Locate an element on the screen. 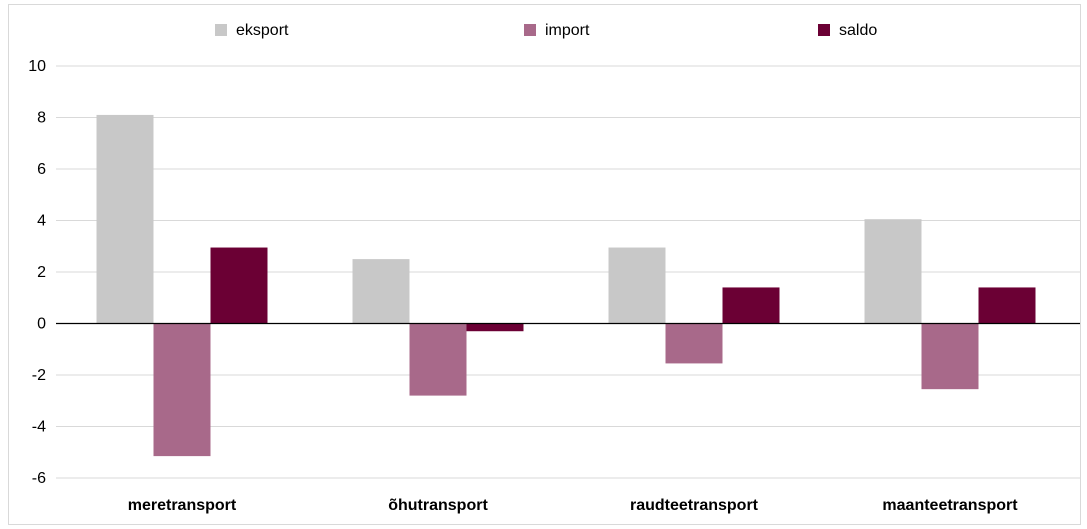 This screenshot has width=1087, height=529. category-label: raudteetransport is located at coordinates (694, 505).